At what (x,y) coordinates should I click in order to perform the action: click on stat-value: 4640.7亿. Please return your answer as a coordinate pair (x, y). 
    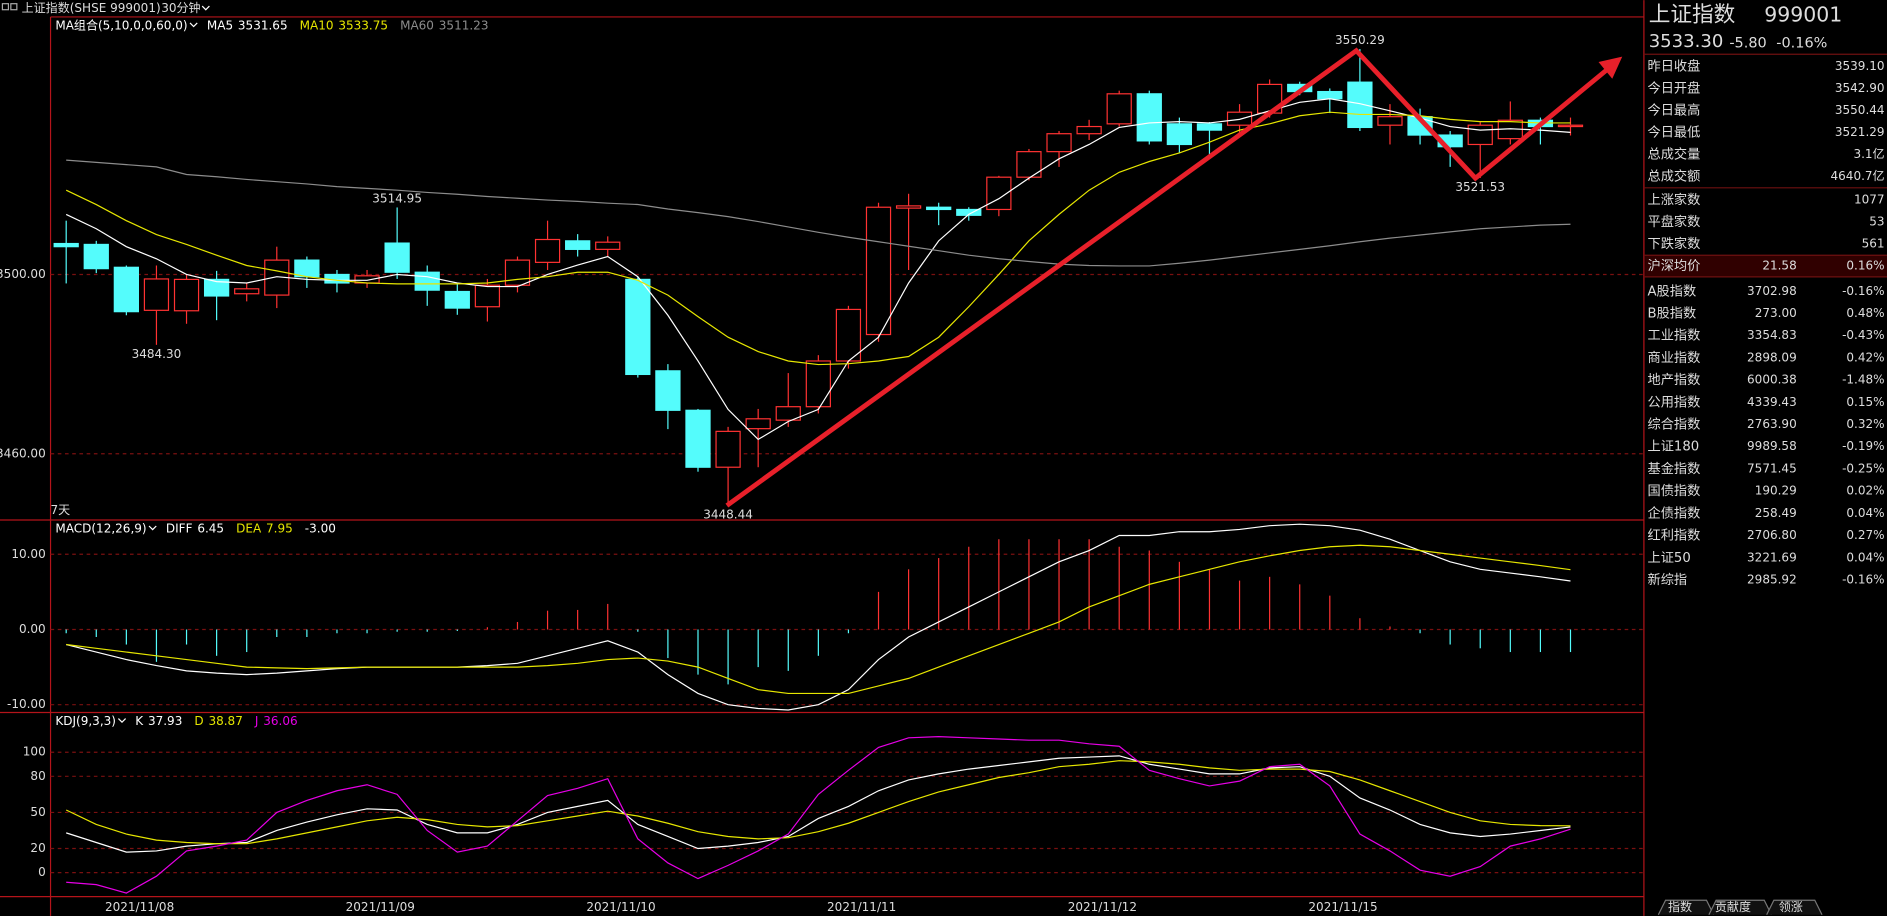
    Looking at the image, I should click on (1858, 175).